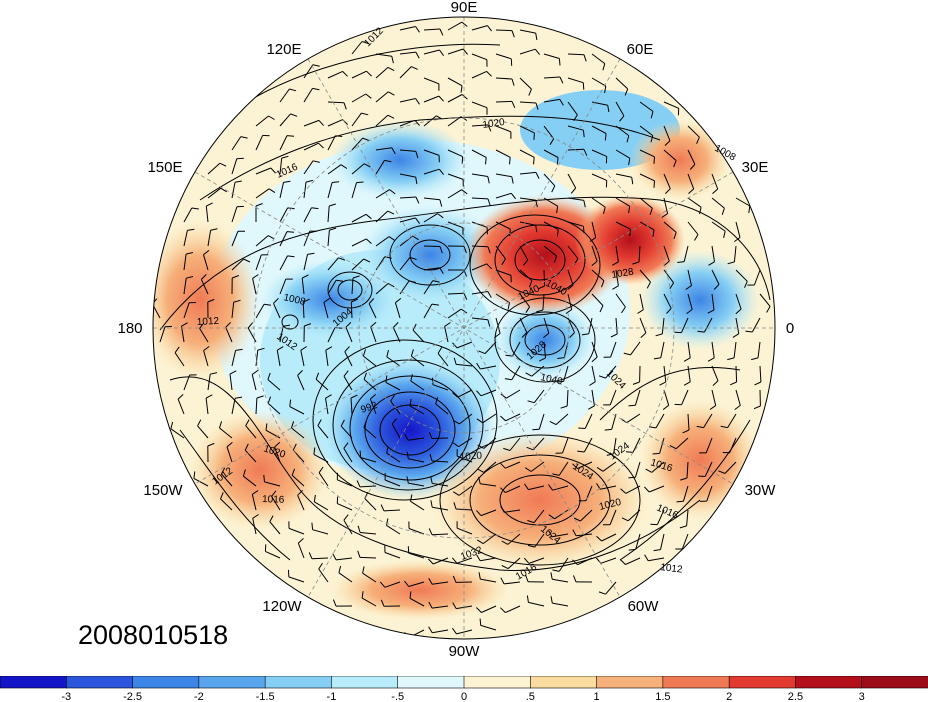 The height and width of the screenshot is (702, 928). I want to click on isobar-label: 1040, so click(551, 379).